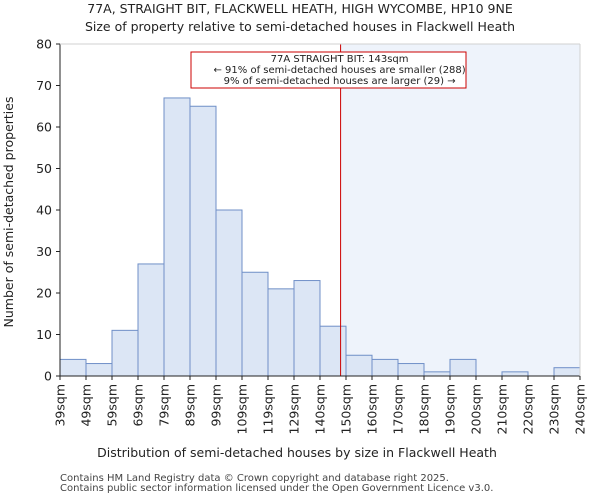  I want to click on y-tick-label: 20, so click(44, 293).